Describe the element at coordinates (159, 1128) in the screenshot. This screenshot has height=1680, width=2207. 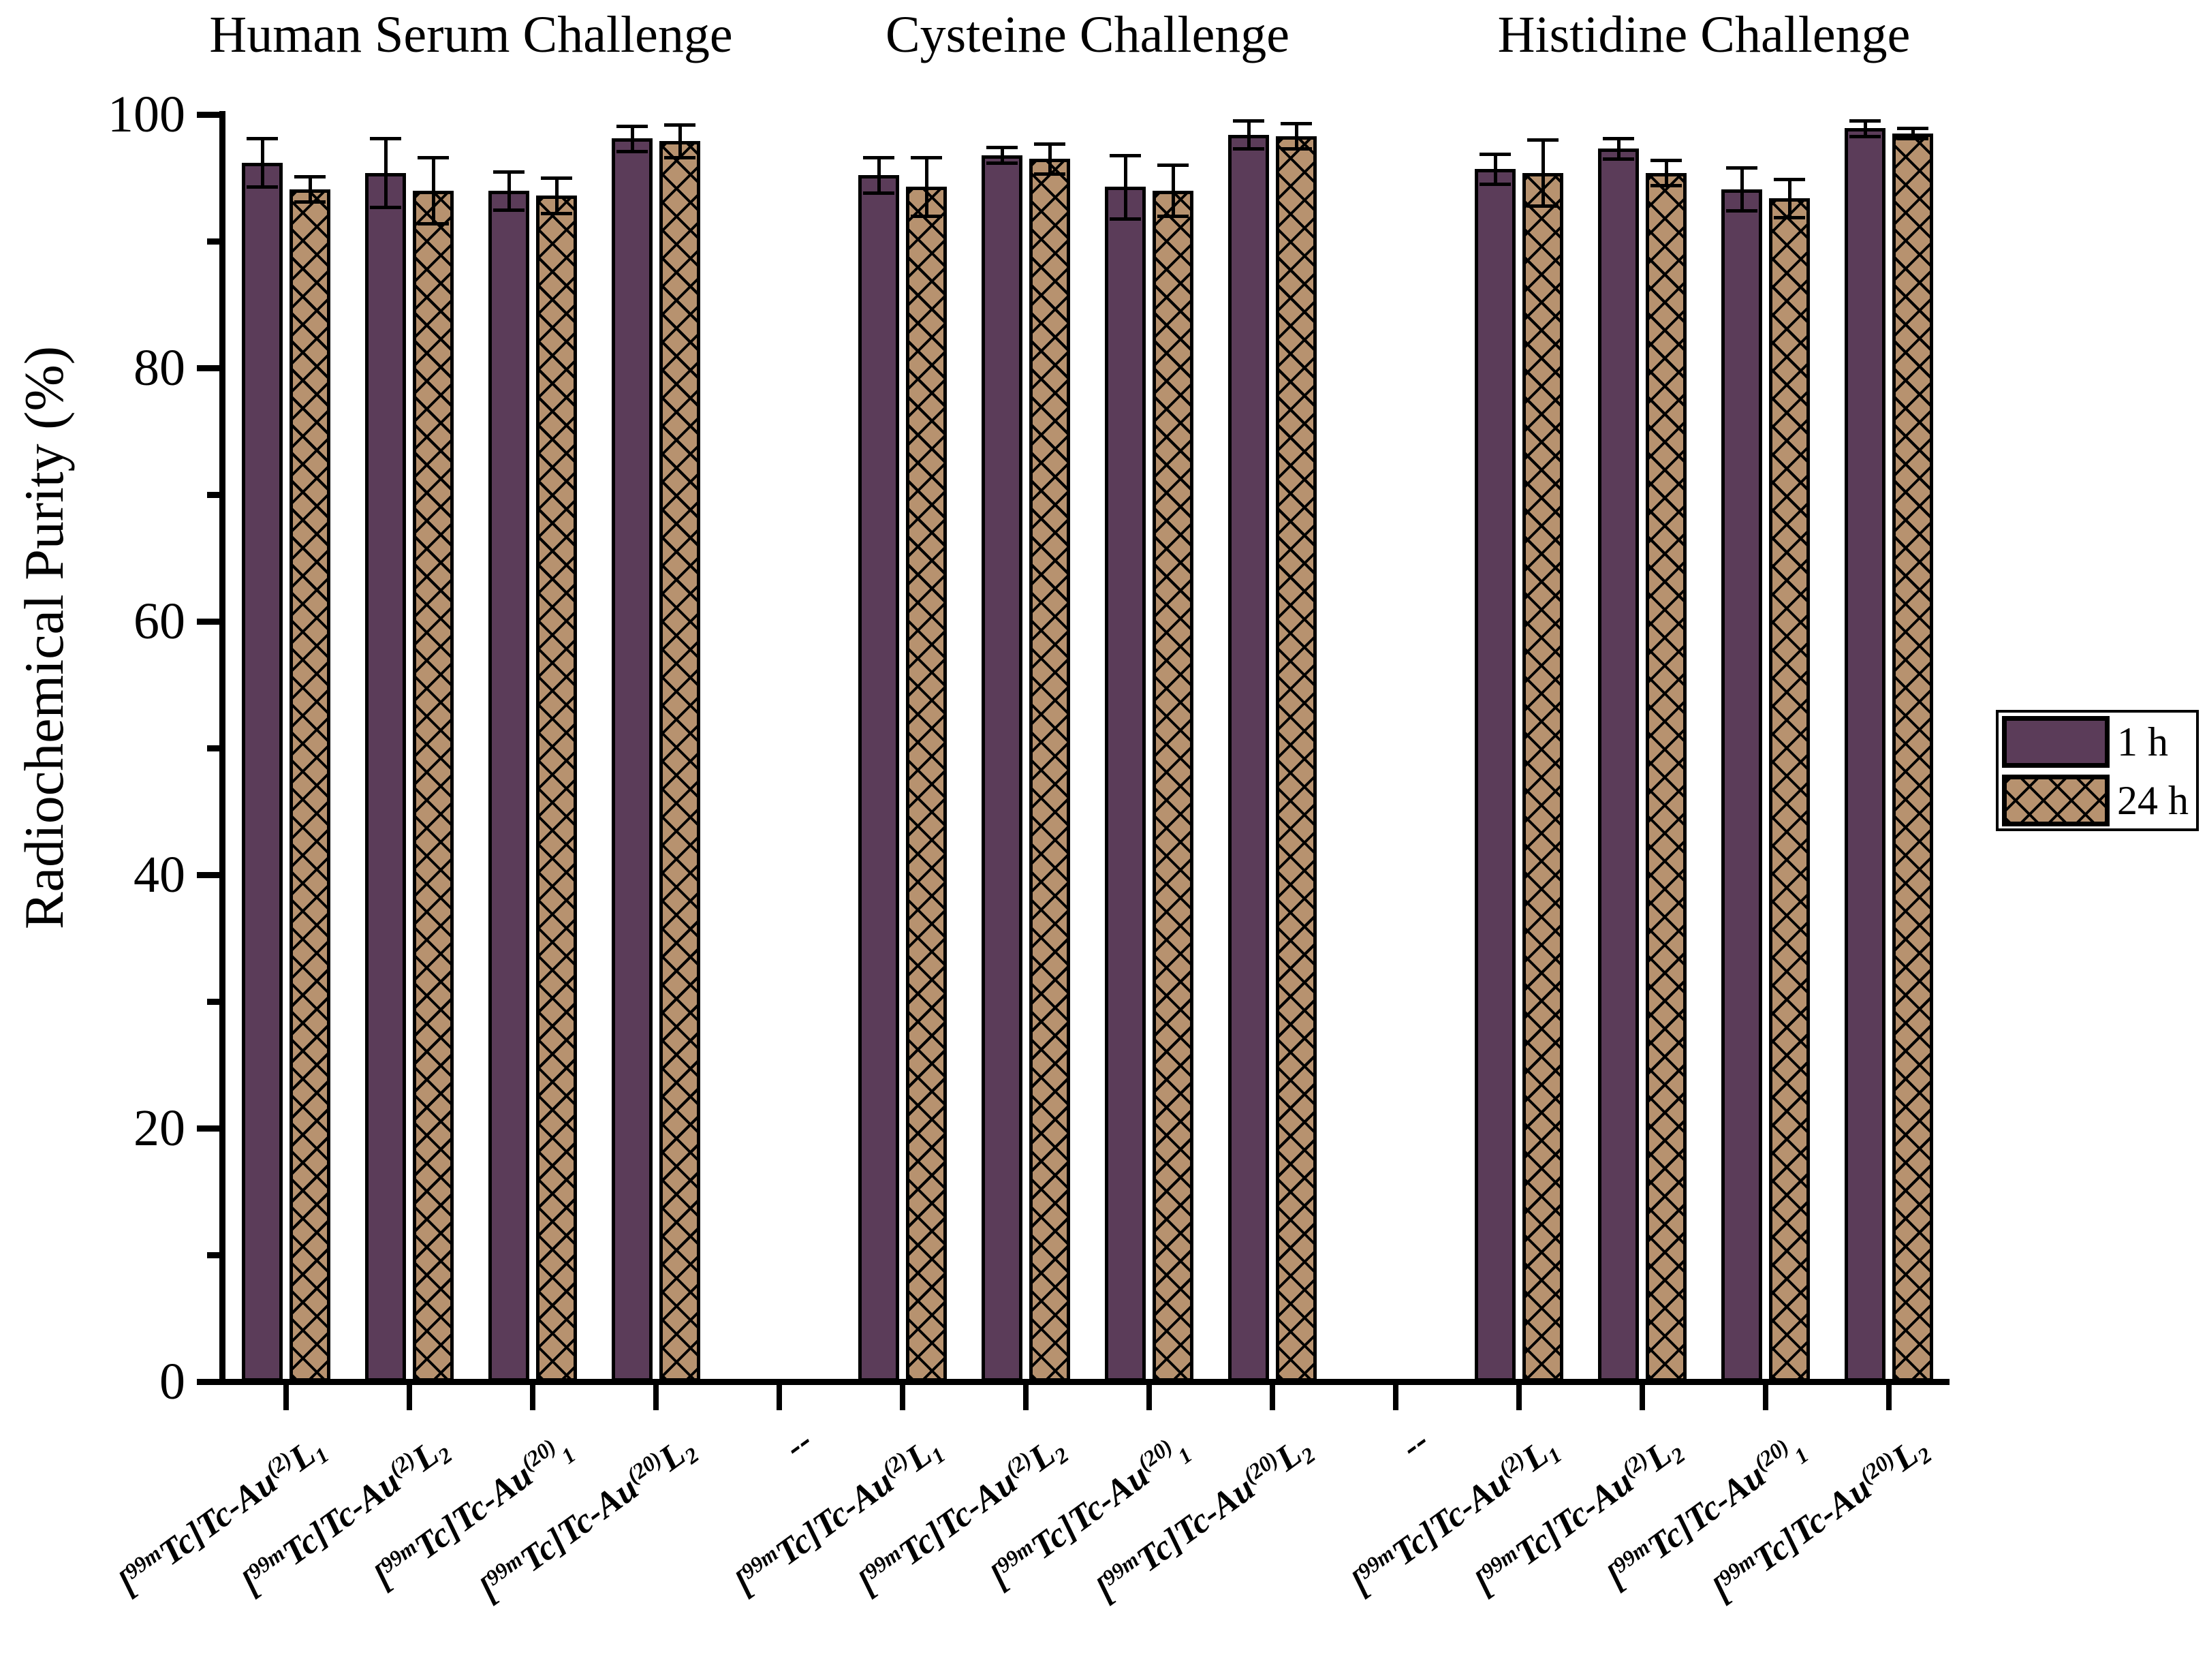
I see `y-tick-label: 20` at that location.